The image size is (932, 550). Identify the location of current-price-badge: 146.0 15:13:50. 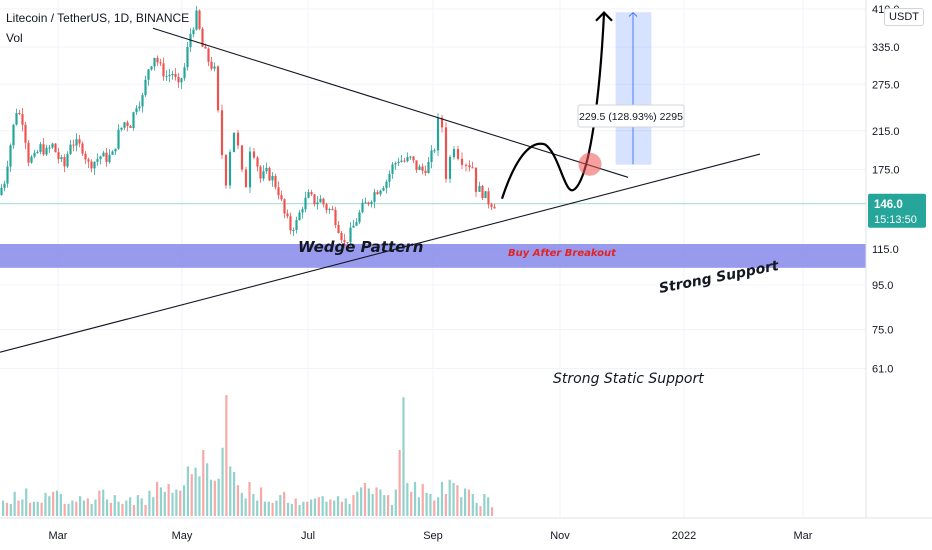
(897, 210).